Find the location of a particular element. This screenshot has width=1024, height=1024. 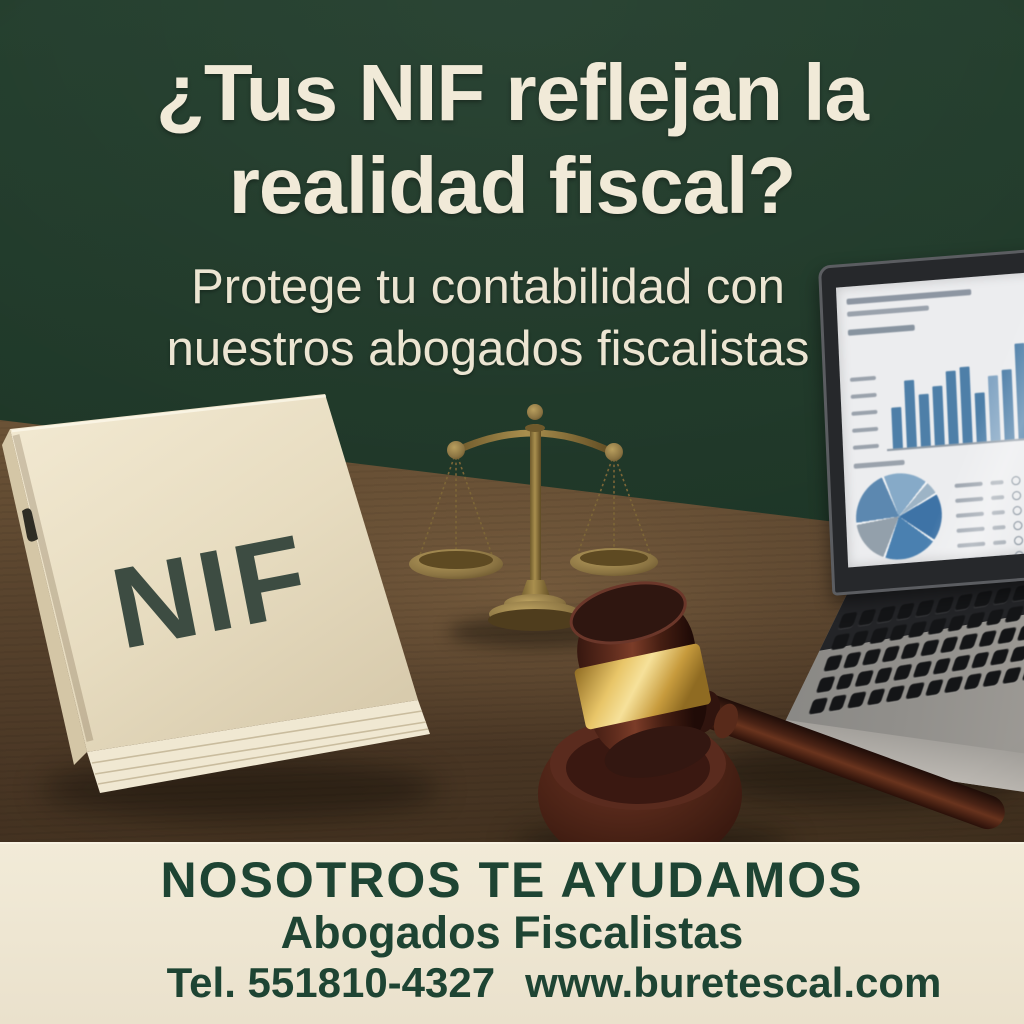

footer-contact: Tel. 551810-4327 www.buretescal.com is located at coordinates (533, 983).